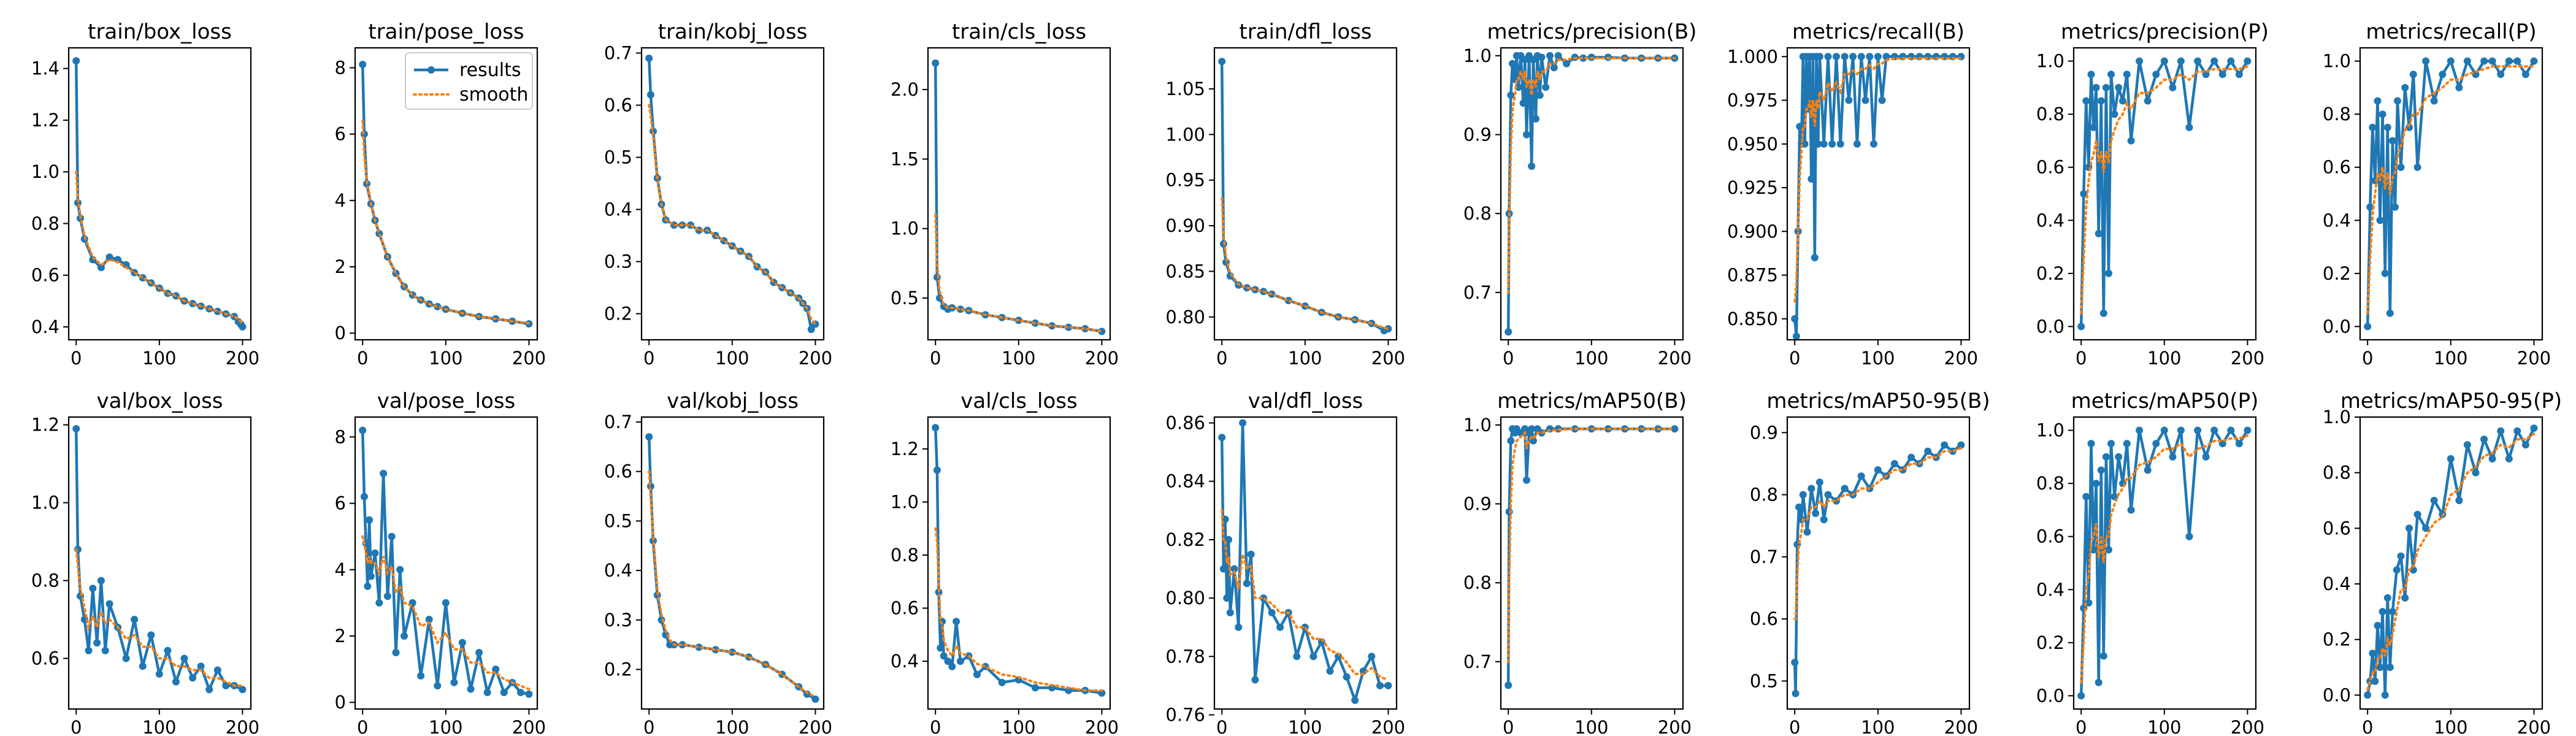  I want to click on subplot-panel: metrics/precision(B) 0.7 0.8 0.9 1.0 0 100 200, so click(1580, 194).